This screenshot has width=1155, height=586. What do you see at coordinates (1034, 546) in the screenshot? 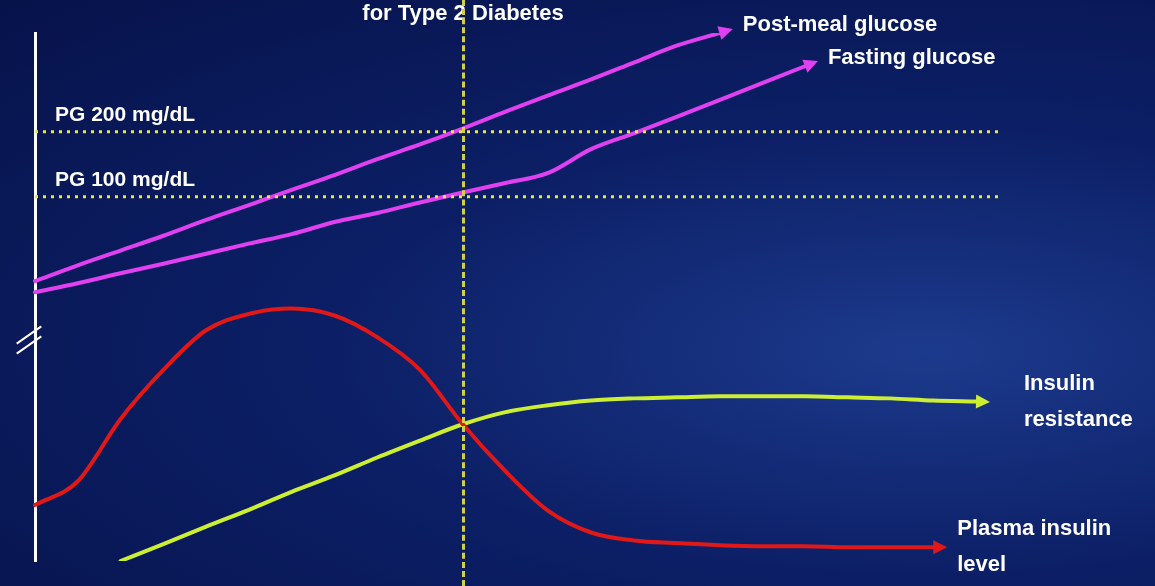
I see `series-label: Plasma insulin level` at bounding box center [1034, 546].